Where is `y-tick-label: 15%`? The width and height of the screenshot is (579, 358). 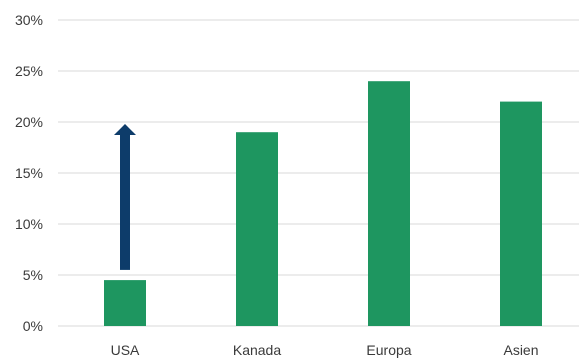
y-tick-label: 15% is located at coordinates (29, 173).